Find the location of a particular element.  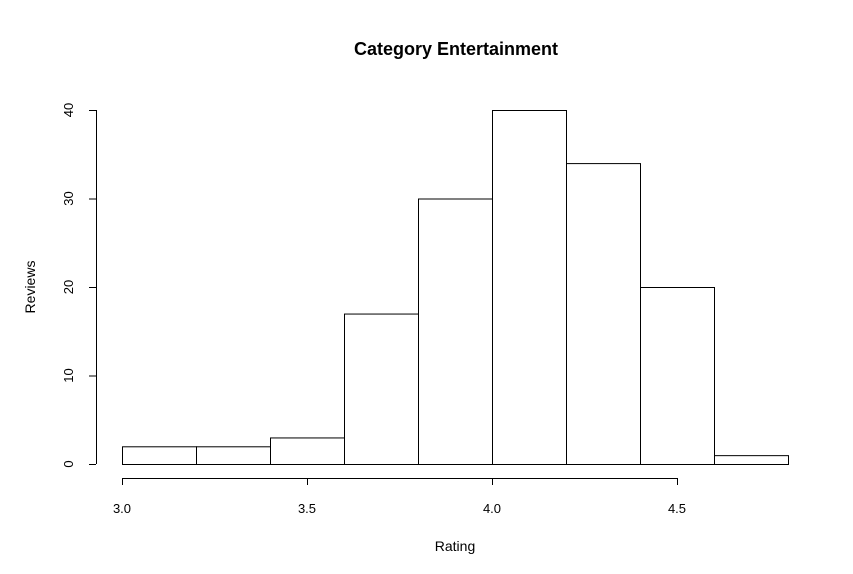

y-tick-label-1: 10 is located at coordinates (68, 375).